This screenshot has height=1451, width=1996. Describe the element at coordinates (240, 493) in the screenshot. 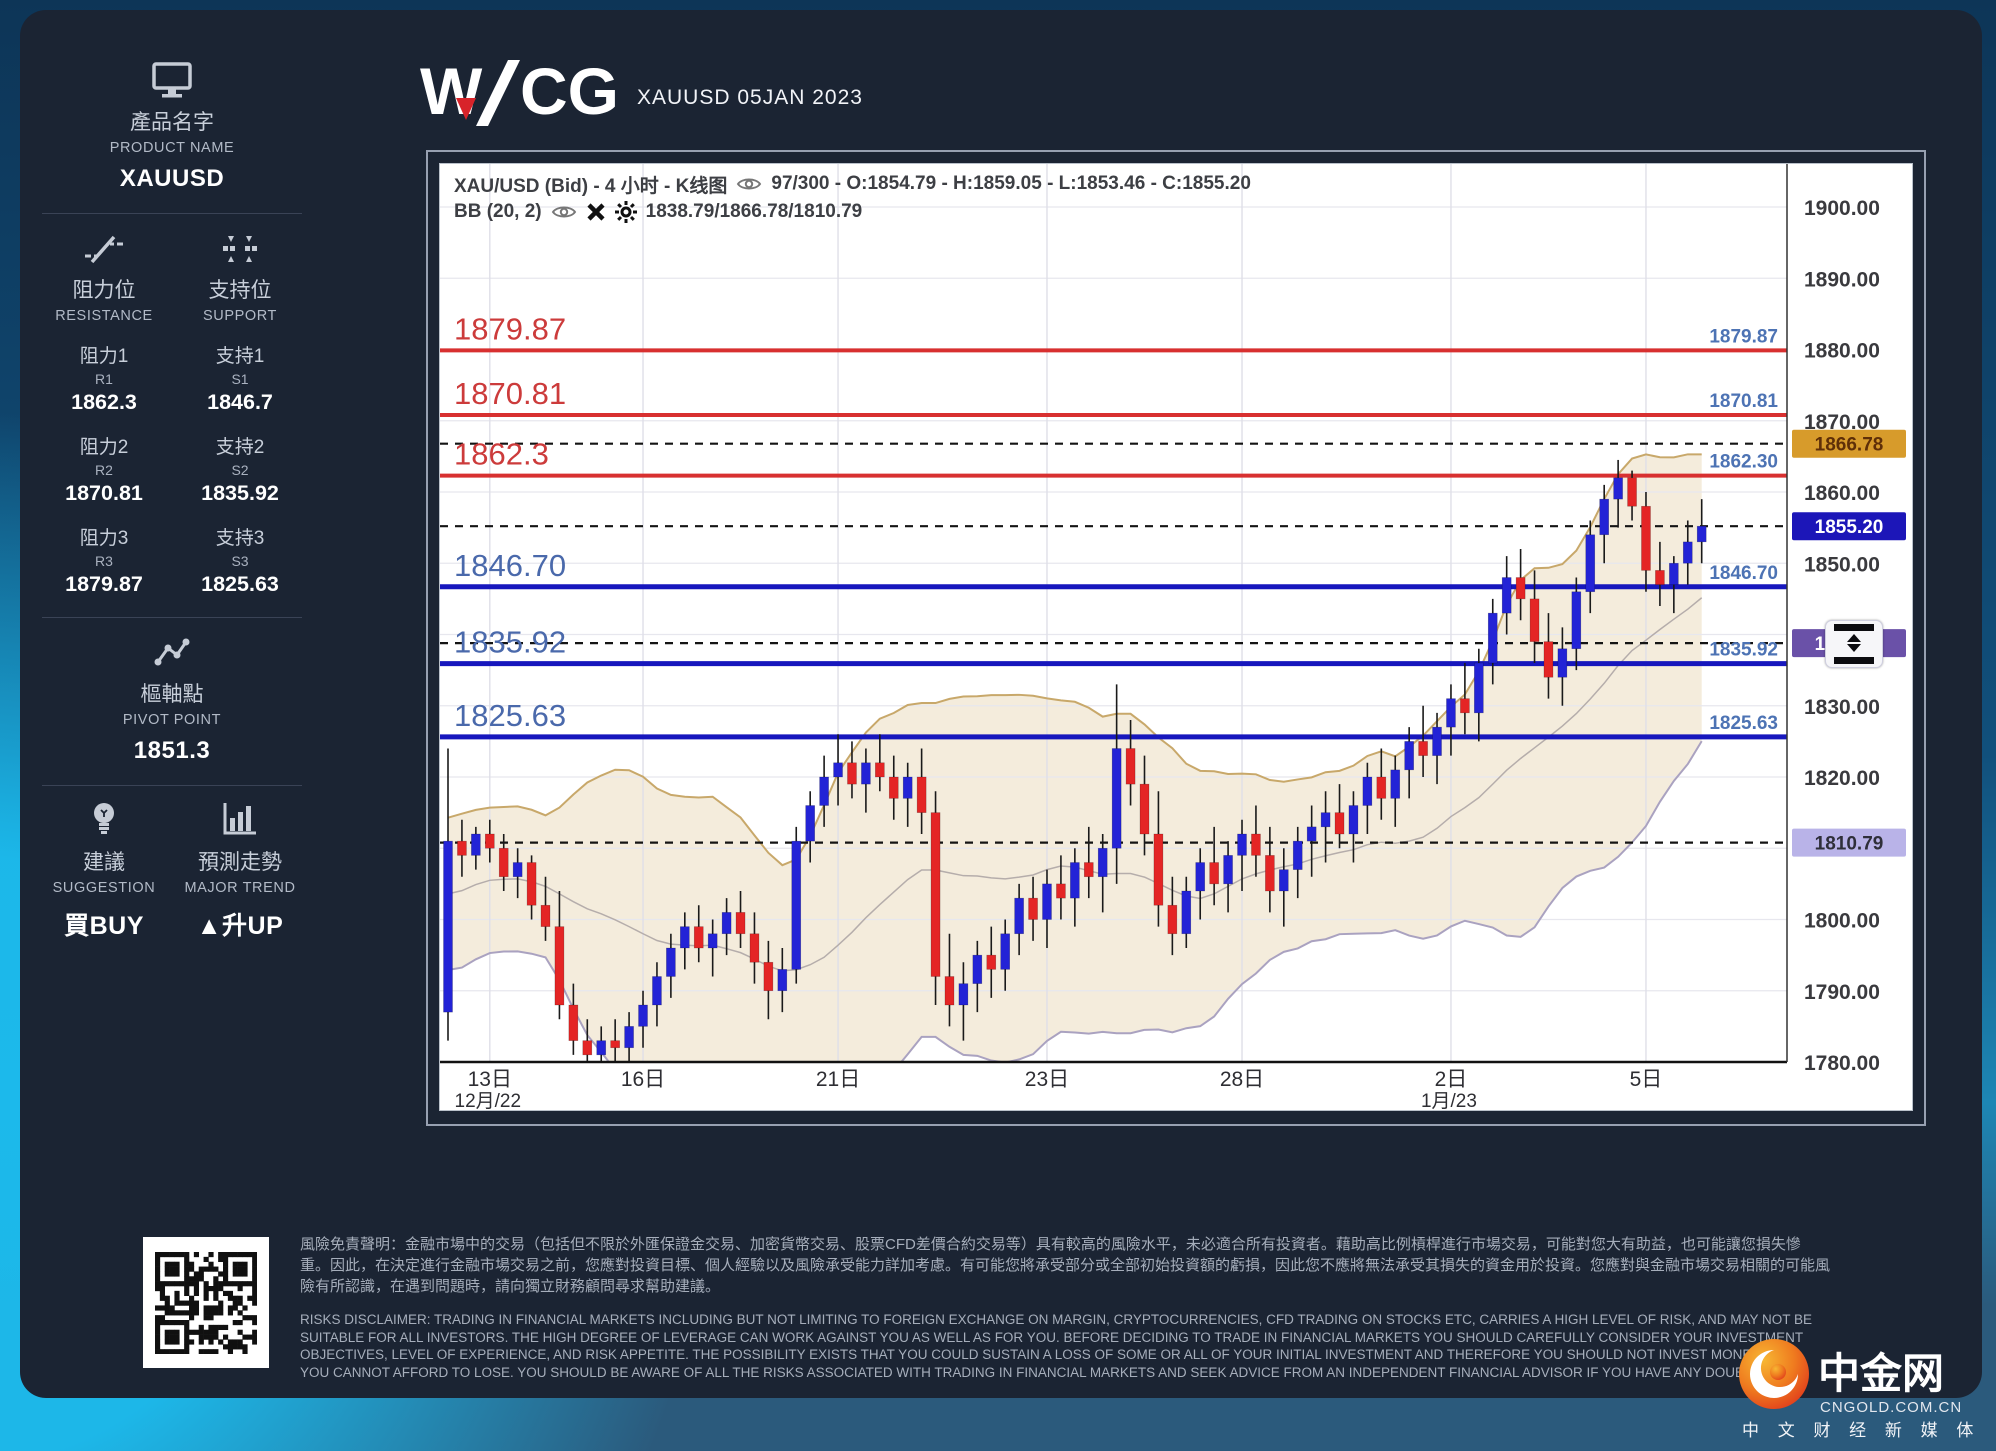

I see `s2-value: 1835.92` at that location.